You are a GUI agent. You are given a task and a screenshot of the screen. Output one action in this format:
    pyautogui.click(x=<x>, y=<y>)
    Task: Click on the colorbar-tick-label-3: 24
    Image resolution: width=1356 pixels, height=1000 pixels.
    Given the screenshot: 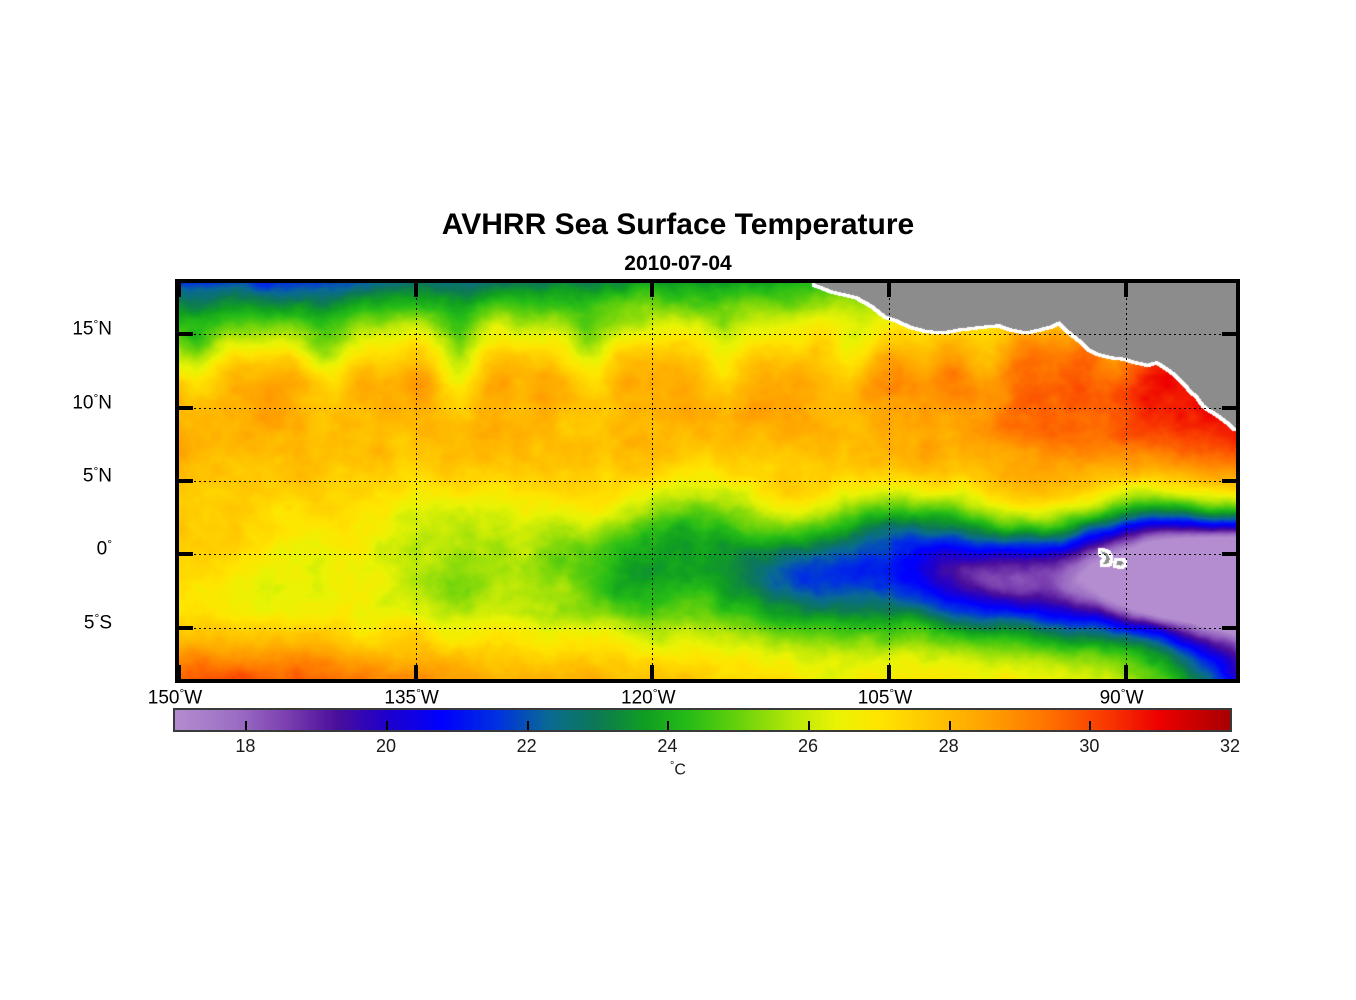 What is the action you would take?
    pyautogui.click(x=667, y=746)
    